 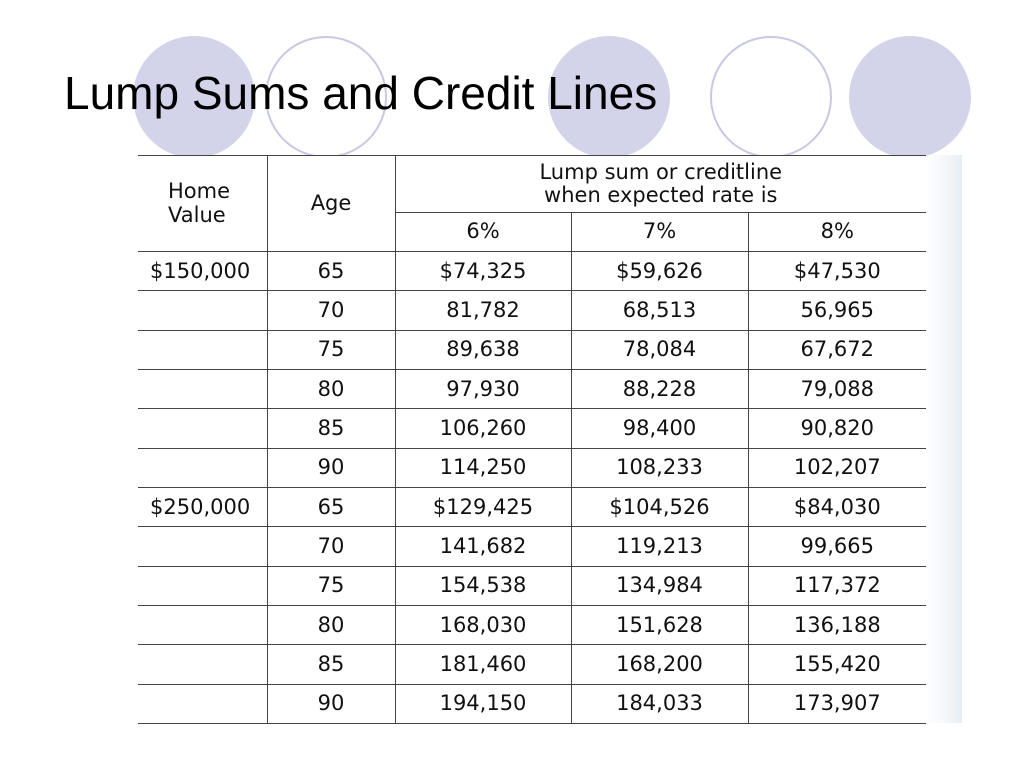 What do you see at coordinates (483, 271) in the screenshot?
I see `cell-rate-6: $74,325` at bounding box center [483, 271].